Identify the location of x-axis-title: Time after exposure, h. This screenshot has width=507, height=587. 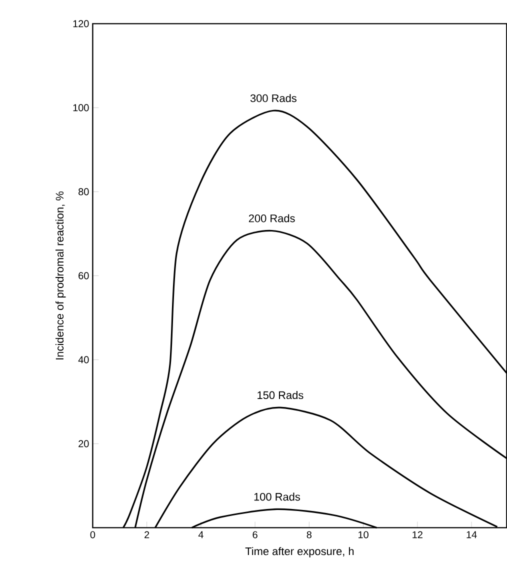
(299, 552).